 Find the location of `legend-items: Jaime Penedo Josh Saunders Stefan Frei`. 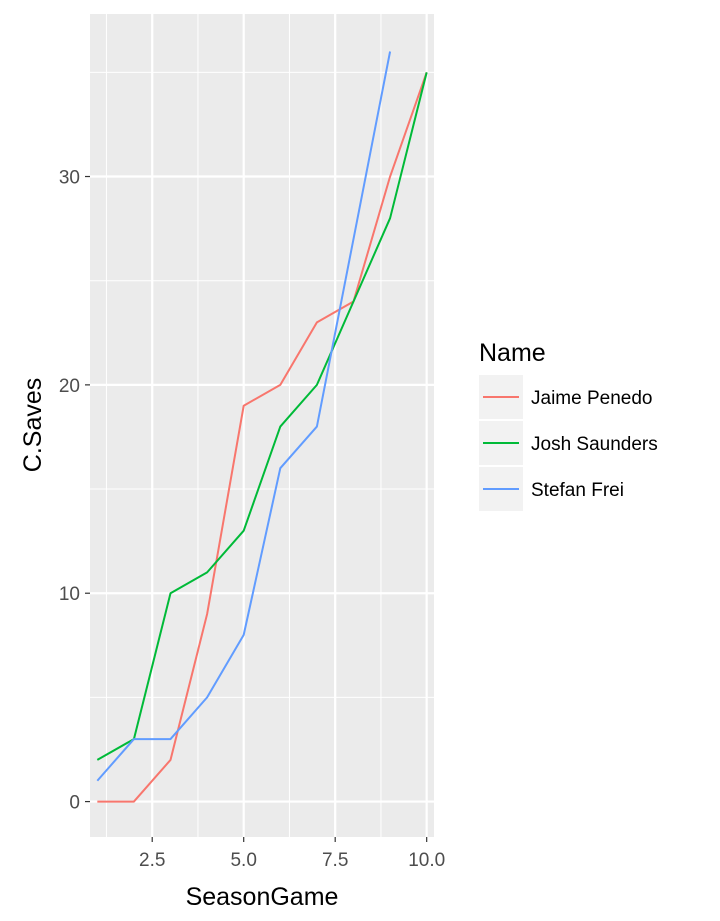

legend-items: Jaime Penedo Josh Saunders Stefan Frei is located at coordinates (568, 443).